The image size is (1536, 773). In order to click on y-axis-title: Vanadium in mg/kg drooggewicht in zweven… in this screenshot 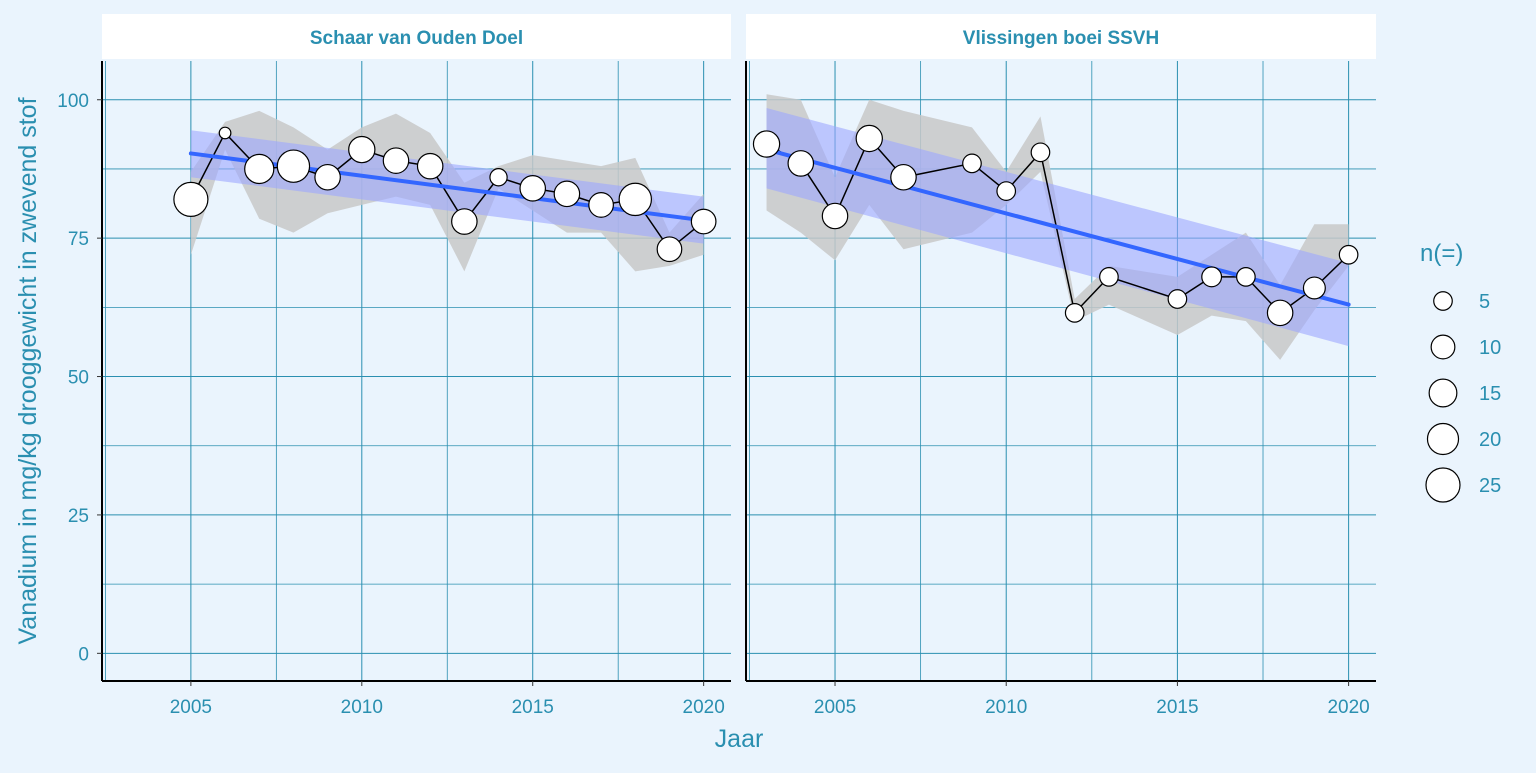, I will do `click(28, 370)`.